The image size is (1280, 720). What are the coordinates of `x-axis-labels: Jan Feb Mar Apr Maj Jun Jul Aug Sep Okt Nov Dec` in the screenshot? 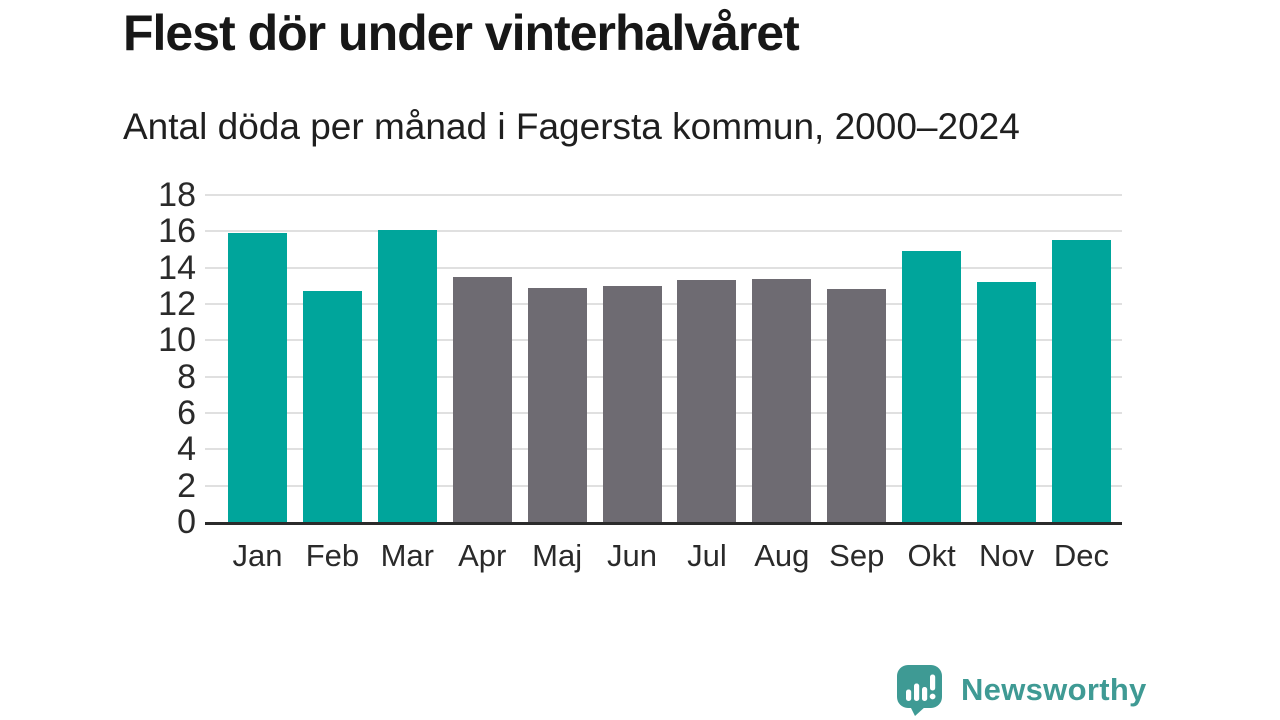 It's located at (663, 556).